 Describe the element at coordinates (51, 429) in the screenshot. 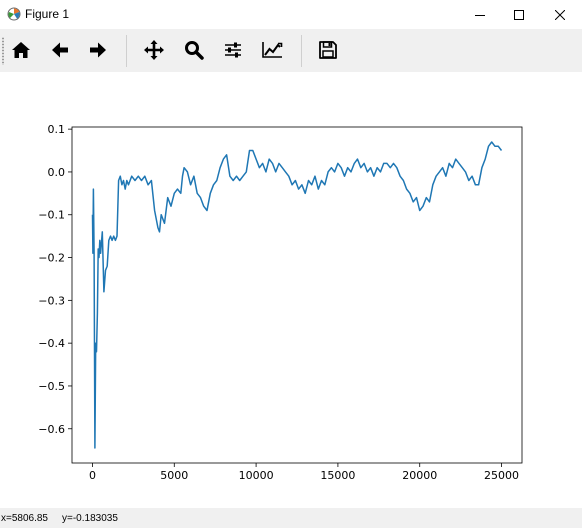

I see `y-tick-label: −0.6` at that location.